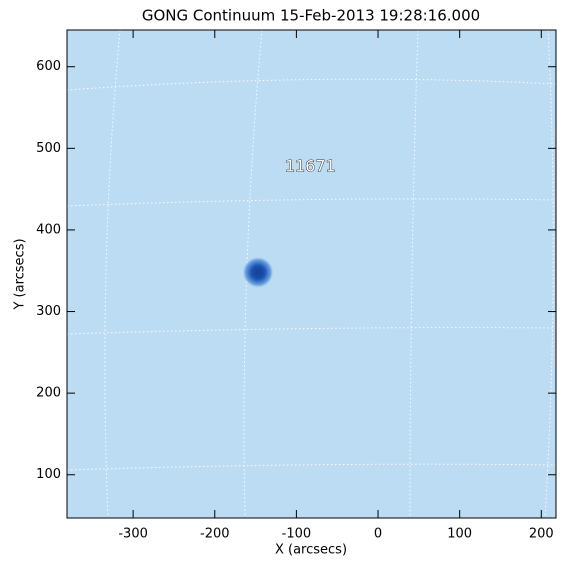 The width and height of the screenshot is (564, 564). I want to click on y-tick-label: 500, so click(48, 148).